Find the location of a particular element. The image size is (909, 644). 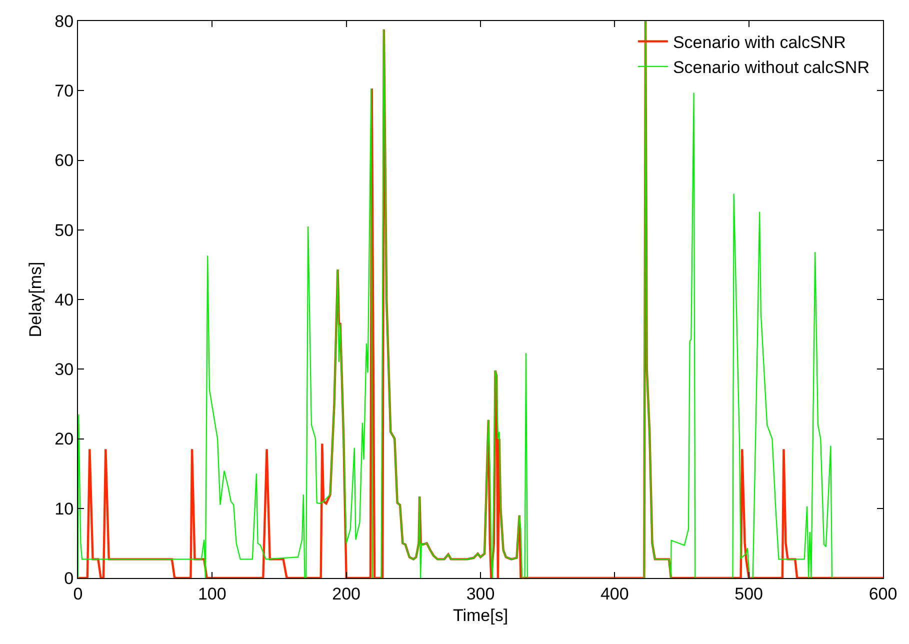

x-tick-label: 400 is located at coordinates (614, 594).